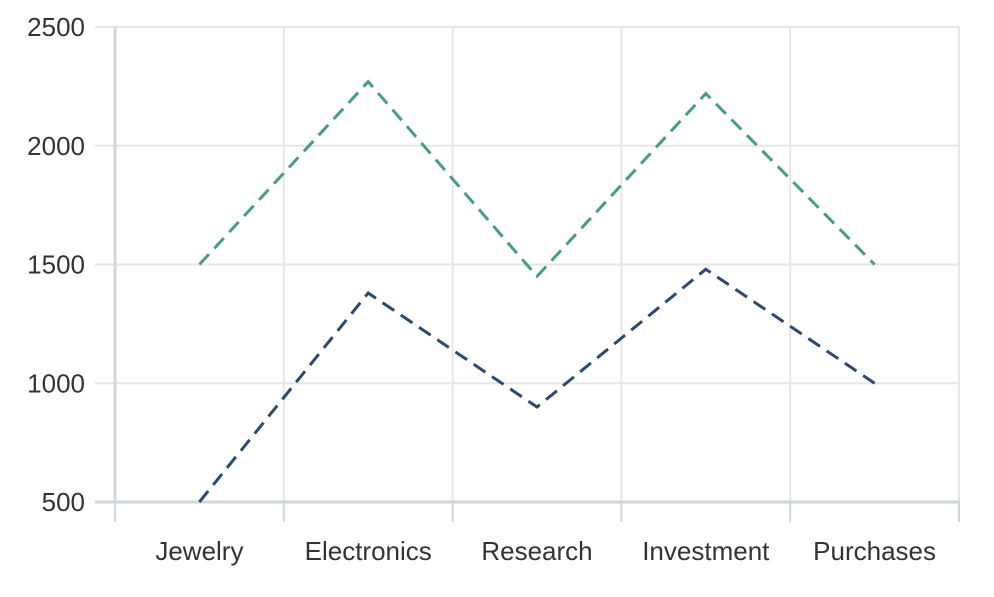  Describe the element at coordinates (874, 551) in the screenshot. I see `x-tick-label: Purchases` at that location.